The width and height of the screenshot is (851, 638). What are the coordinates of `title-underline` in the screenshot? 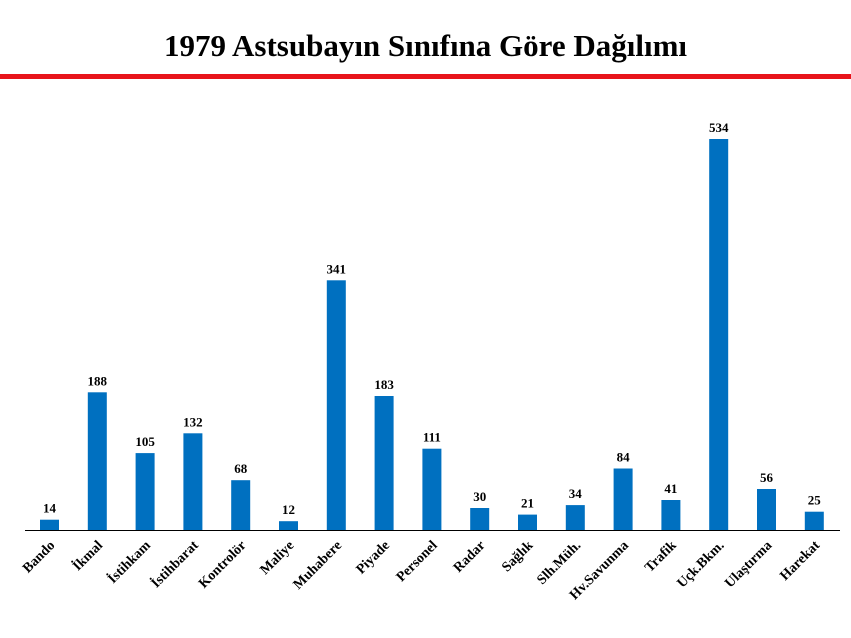 It's located at (425, 76).